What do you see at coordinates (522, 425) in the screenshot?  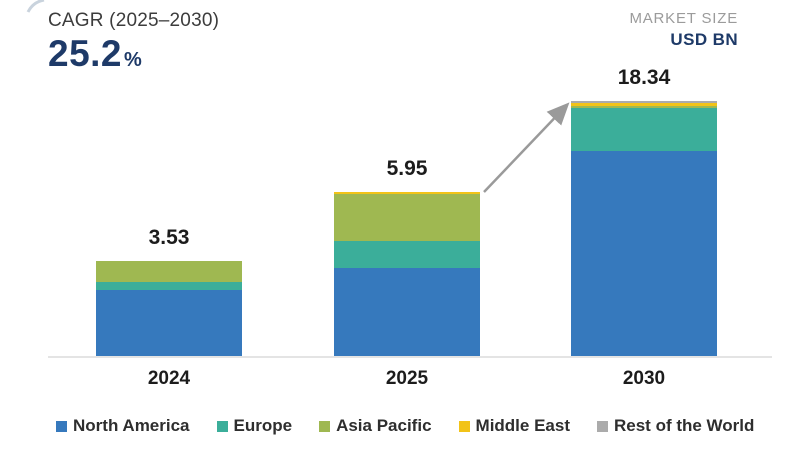 I see `legend-label: Middle East` at bounding box center [522, 425].